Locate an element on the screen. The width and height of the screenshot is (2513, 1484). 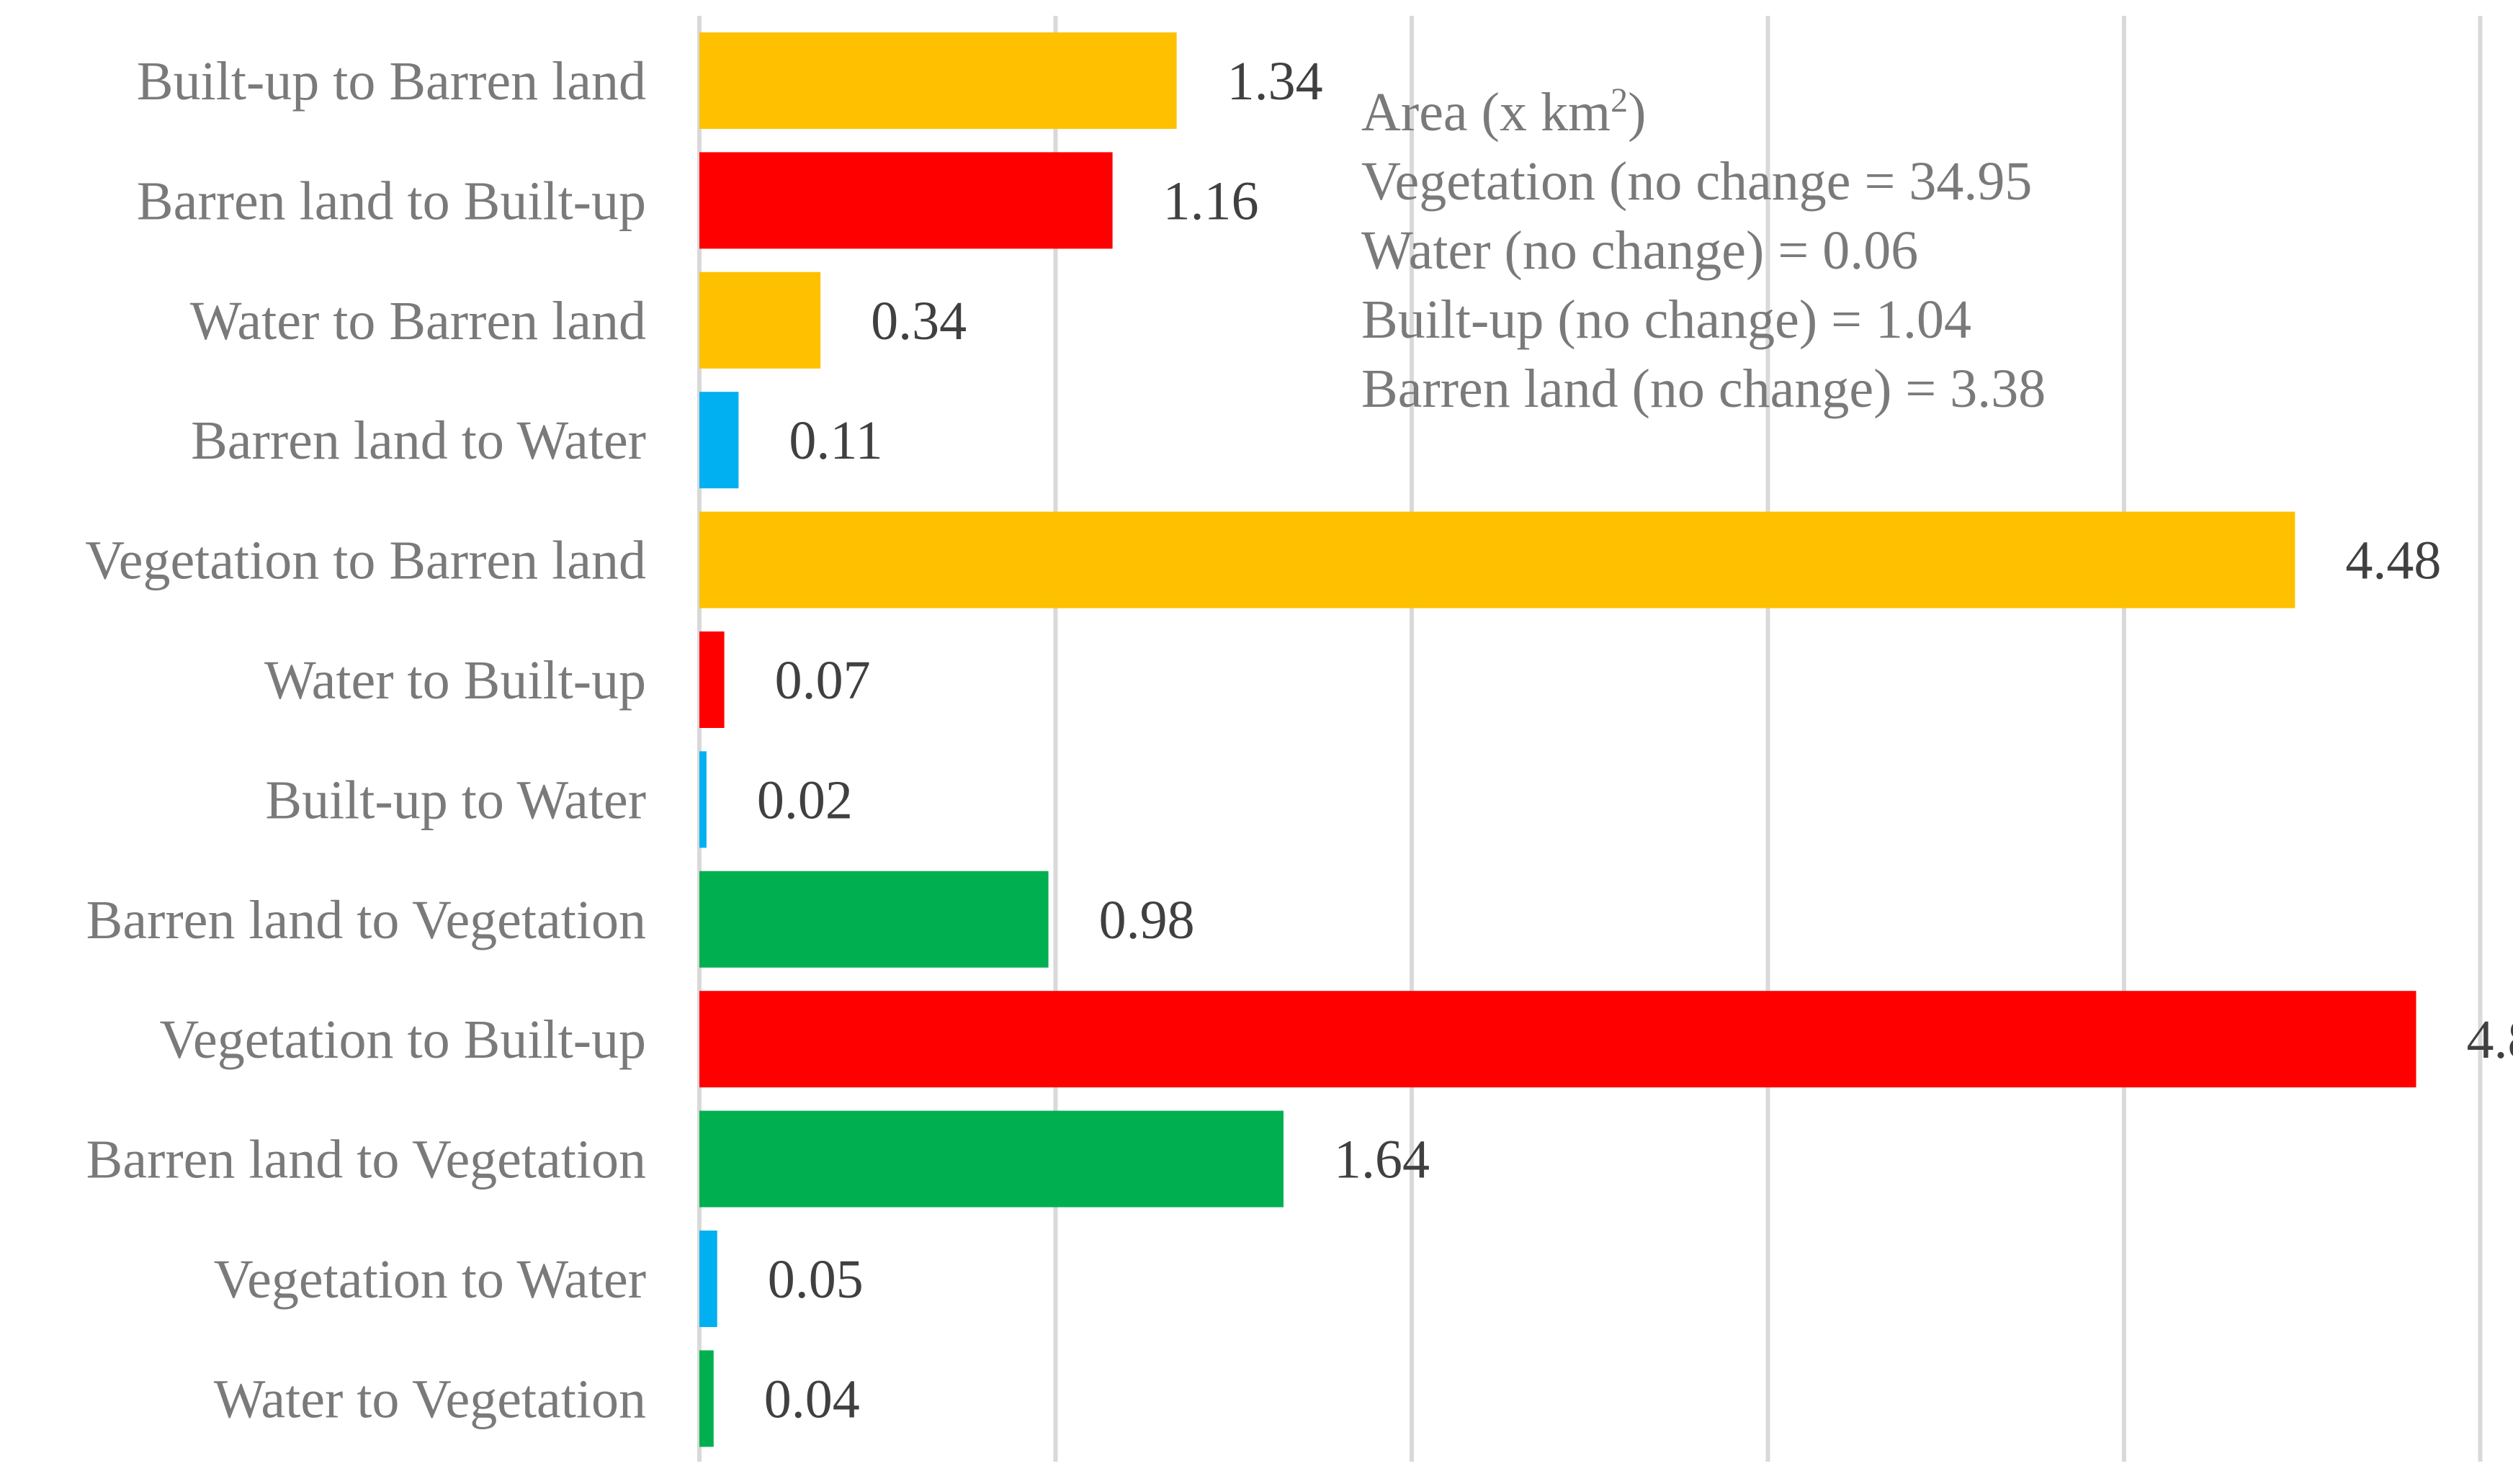
category-label-9: Barren land to Vegetation is located at coordinates (366, 1160).